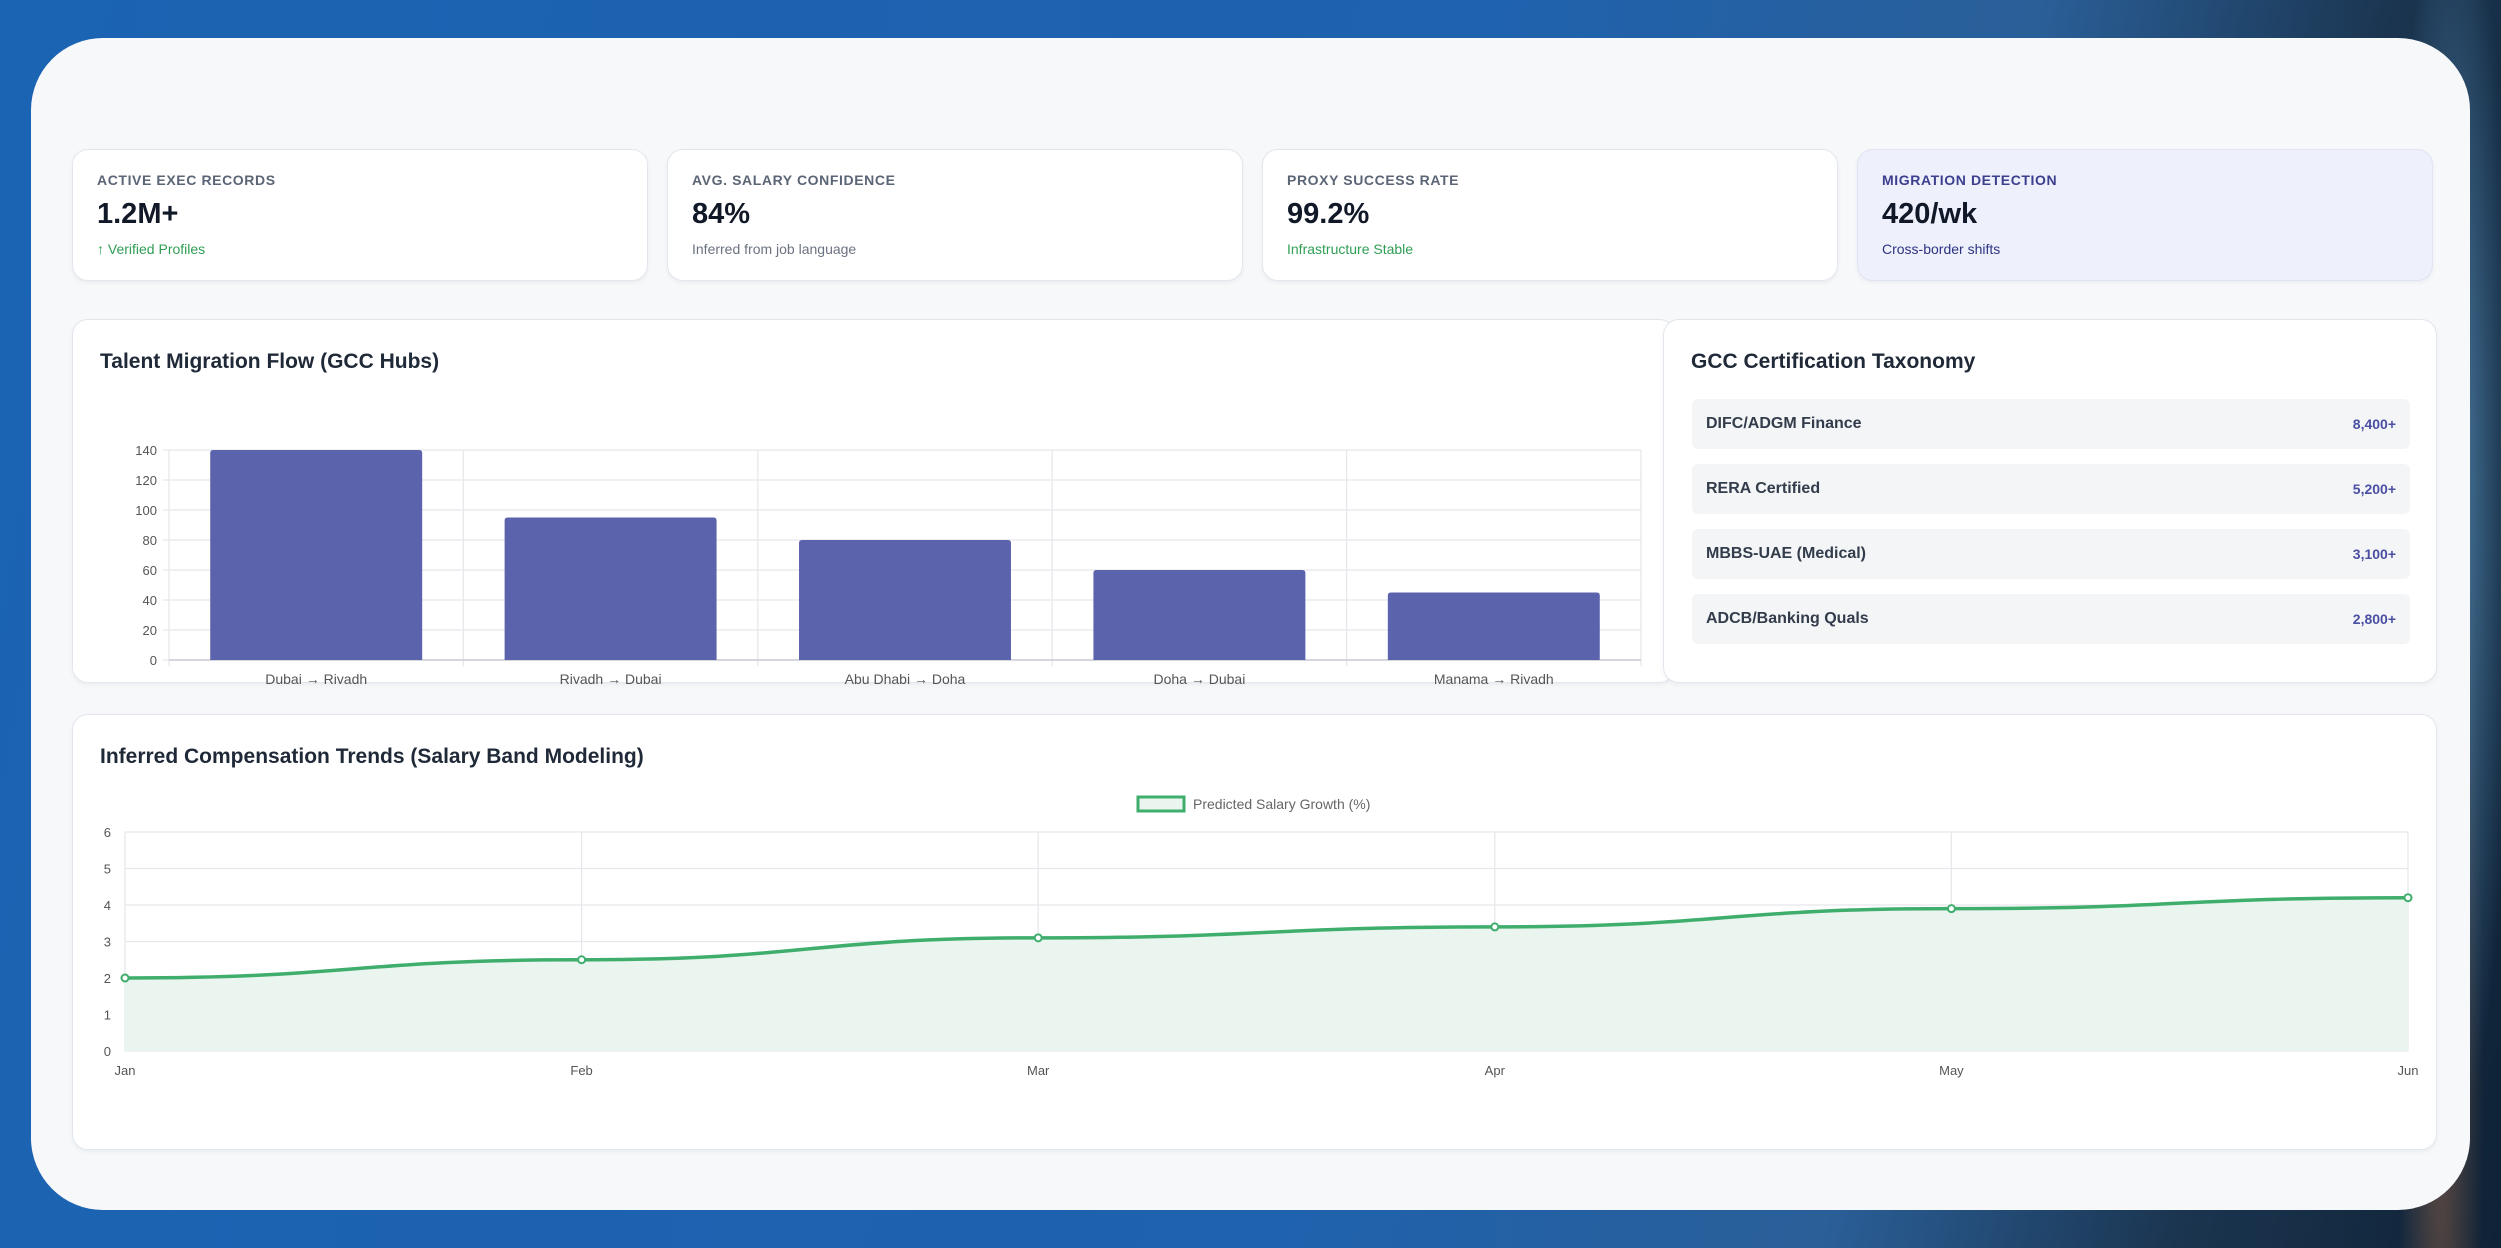 The height and width of the screenshot is (1248, 2501). Describe the element at coordinates (150, 570) in the screenshot. I see `y-tick-label: 60` at that location.